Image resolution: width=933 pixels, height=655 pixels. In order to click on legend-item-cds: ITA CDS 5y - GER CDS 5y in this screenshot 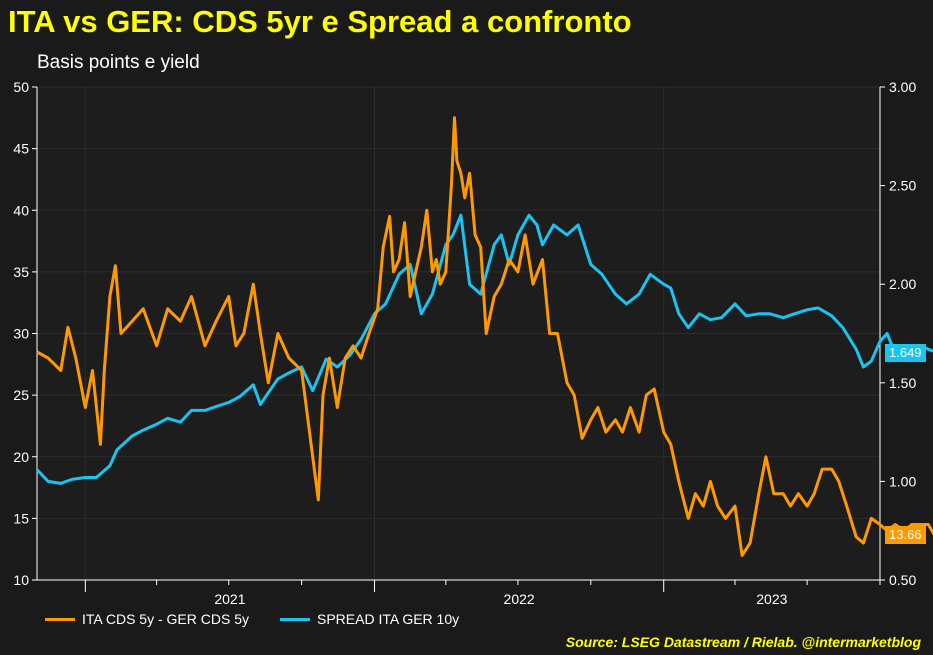, I will do `click(147, 619)`.